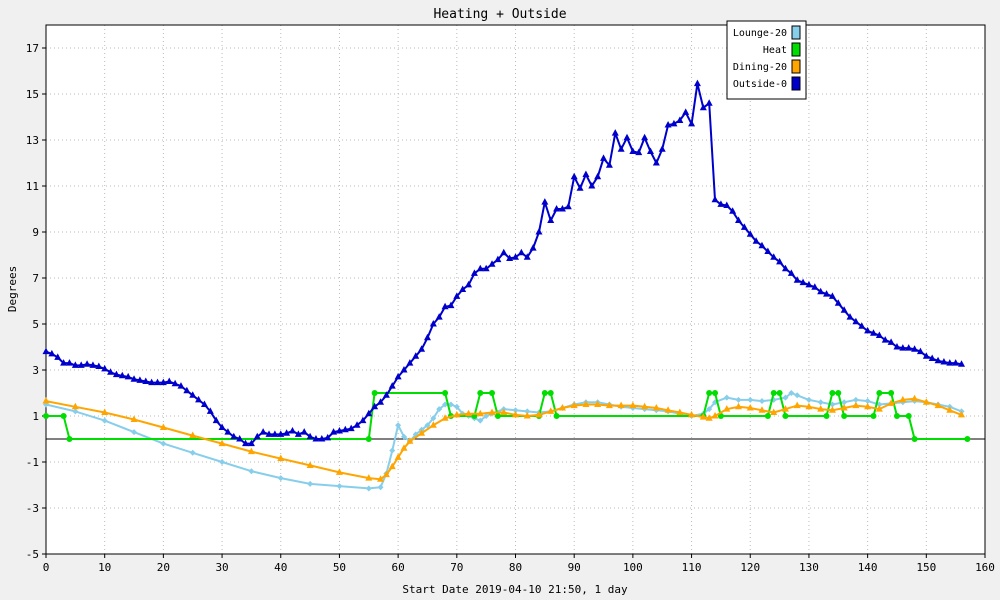 The image size is (1000, 604). What do you see at coordinates (163, 567) in the screenshot?
I see `x-tick-label: 20` at bounding box center [163, 567].